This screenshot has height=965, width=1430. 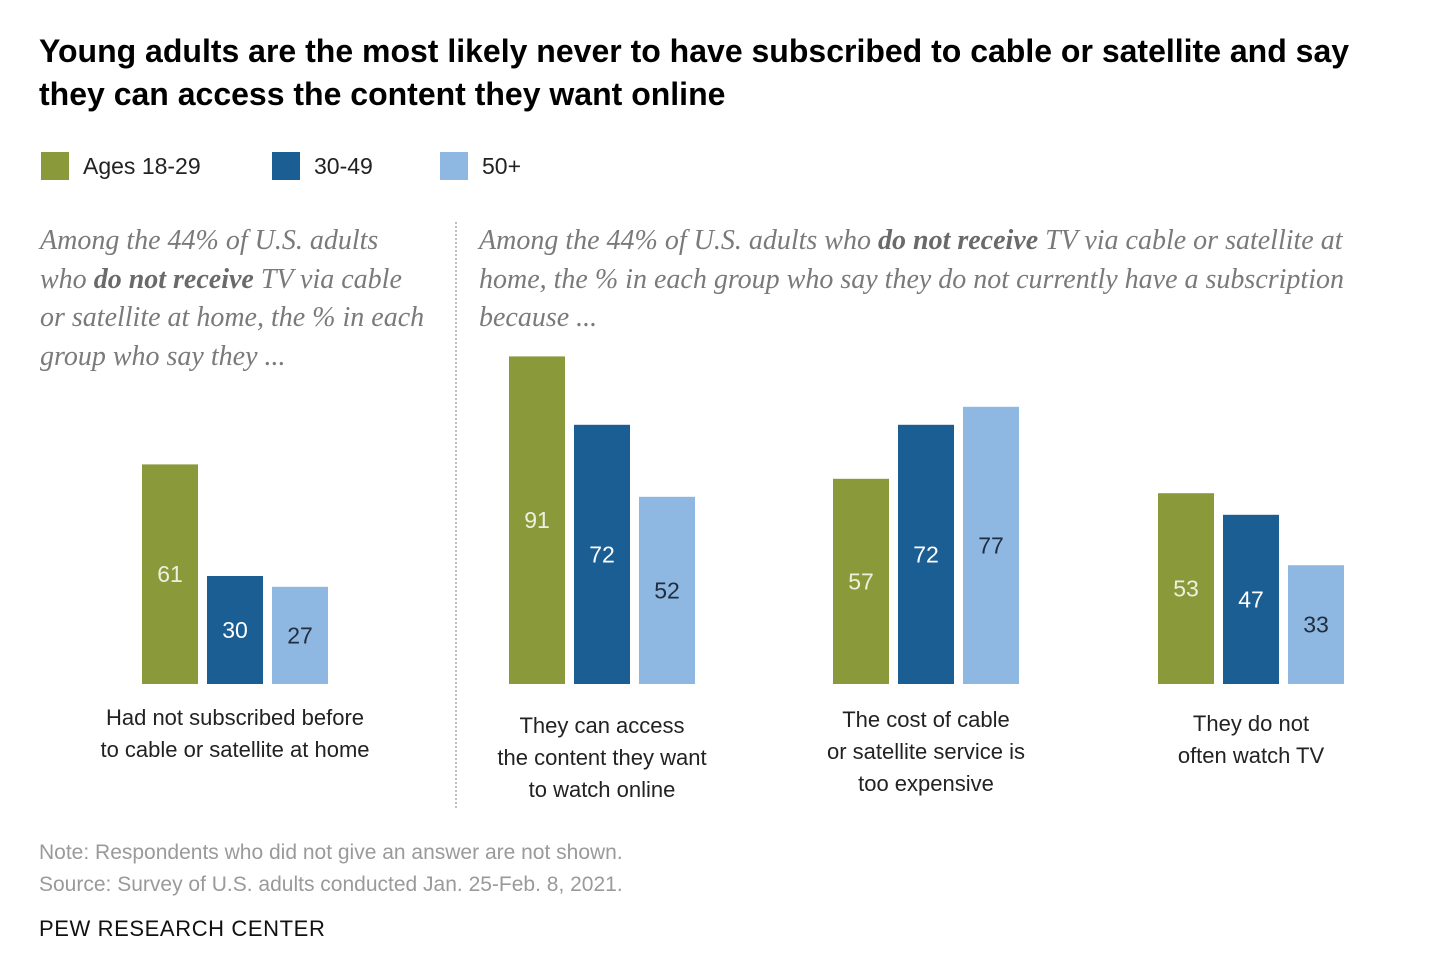 I want to click on legend-label-50-plus: 50+, so click(x=502, y=166).